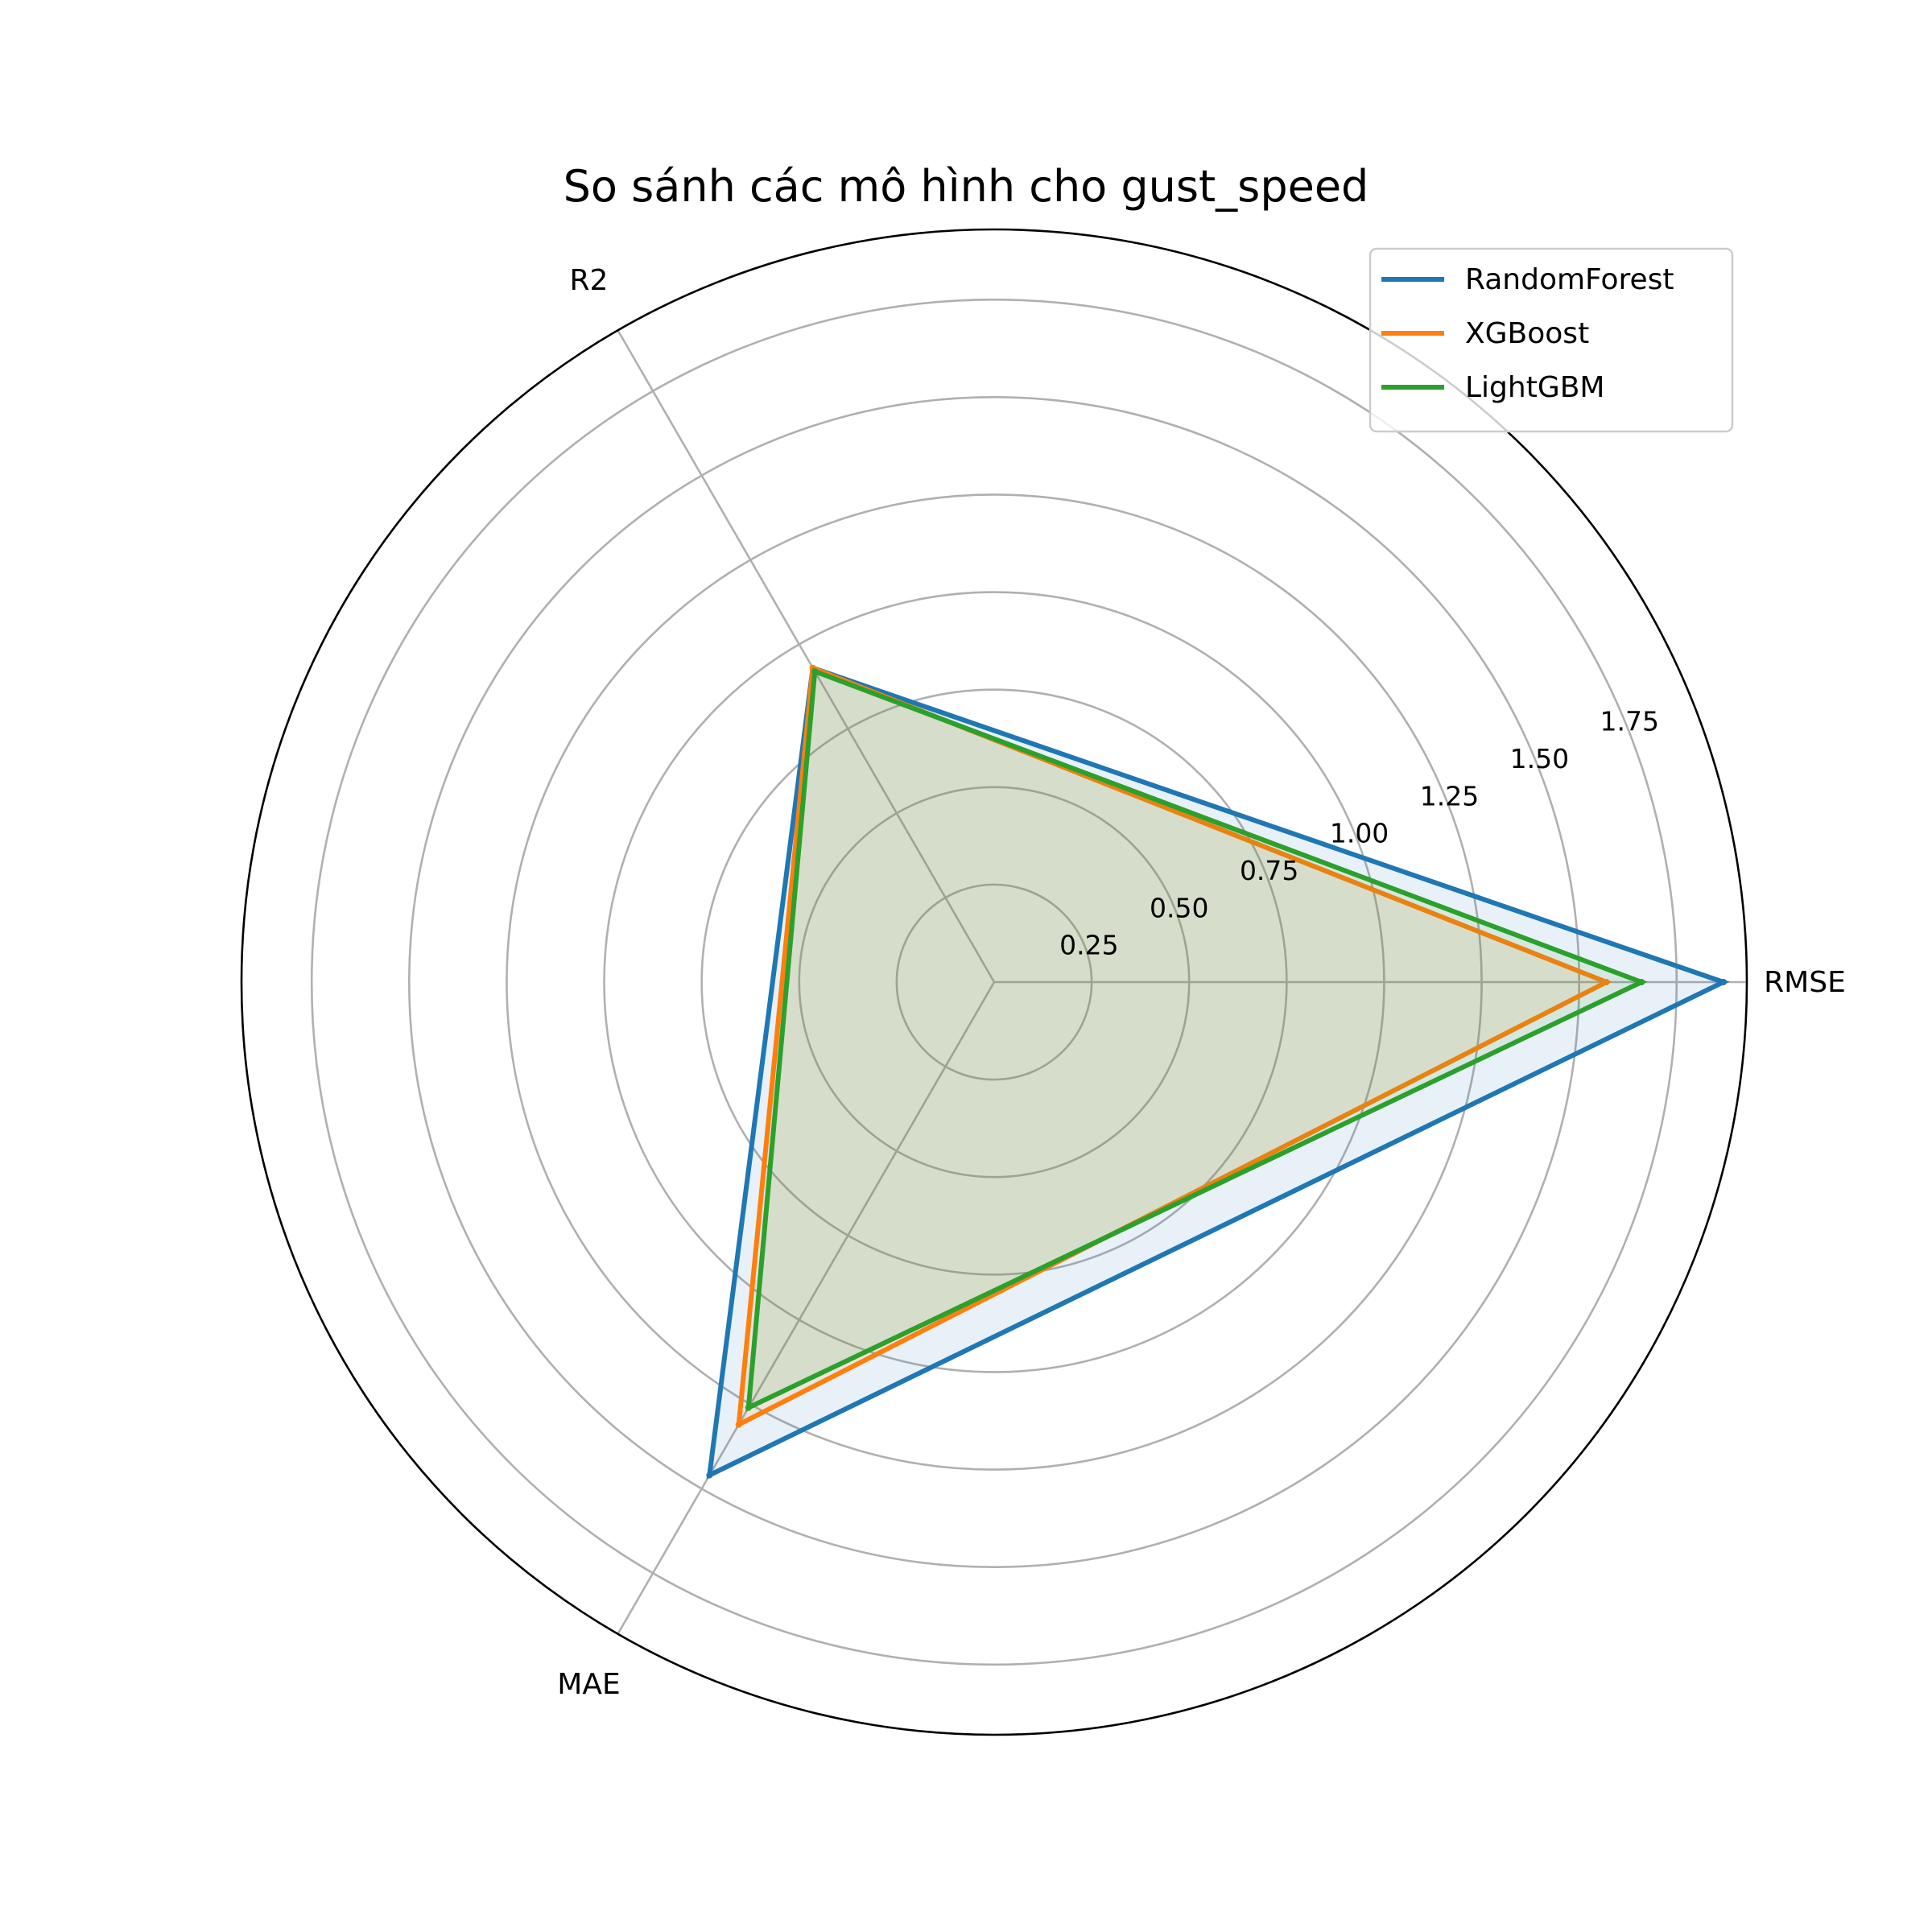  I want to click on axis-label-rmse: RMSE, so click(1805, 982).